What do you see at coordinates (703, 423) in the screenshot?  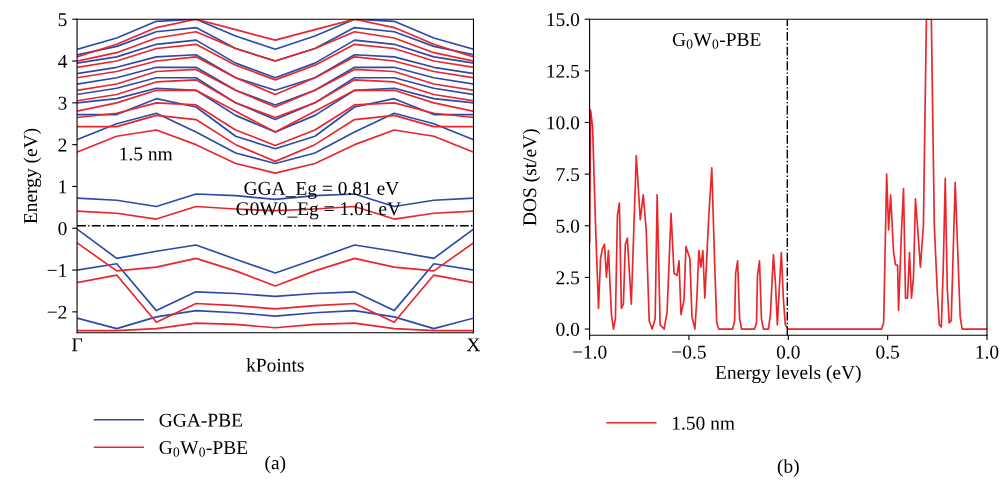 I see `legend-label: 1.50 nm` at bounding box center [703, 423].